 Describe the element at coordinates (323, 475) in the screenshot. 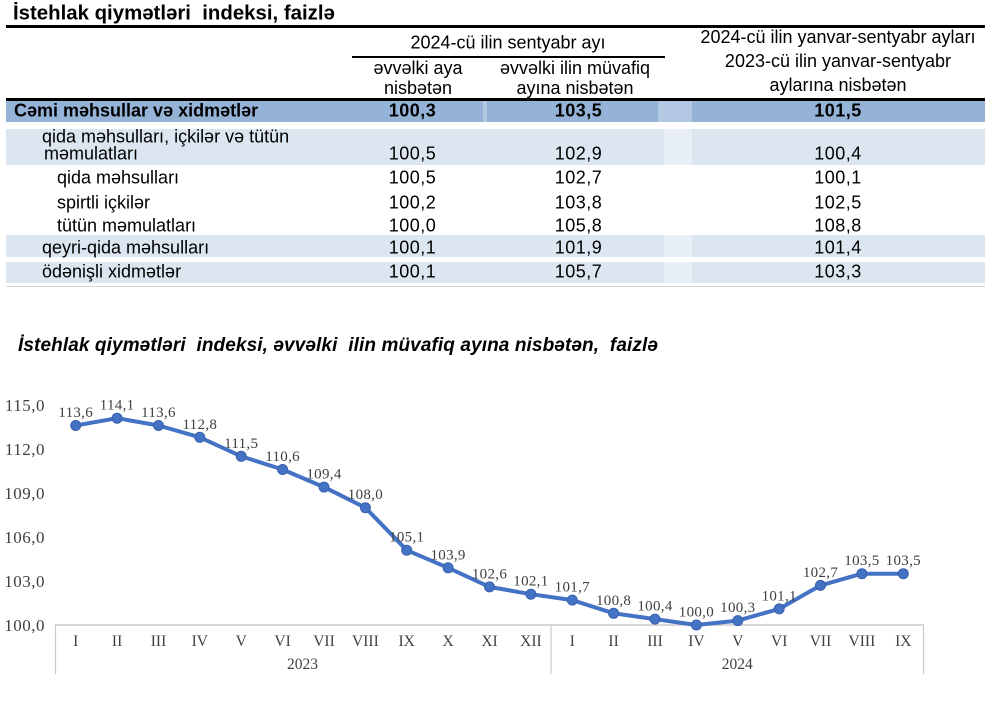

I see `svg-text: 109,4` at that location.